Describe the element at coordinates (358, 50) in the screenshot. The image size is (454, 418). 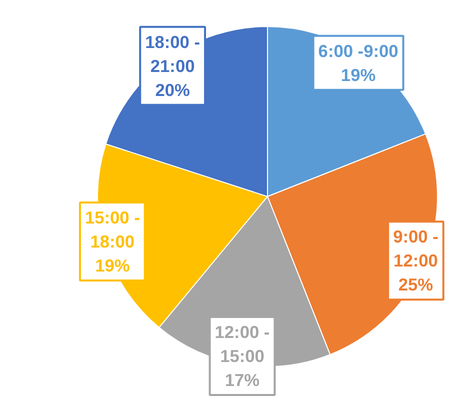
I see `slice-label: 6:00 -9:00` at that location.